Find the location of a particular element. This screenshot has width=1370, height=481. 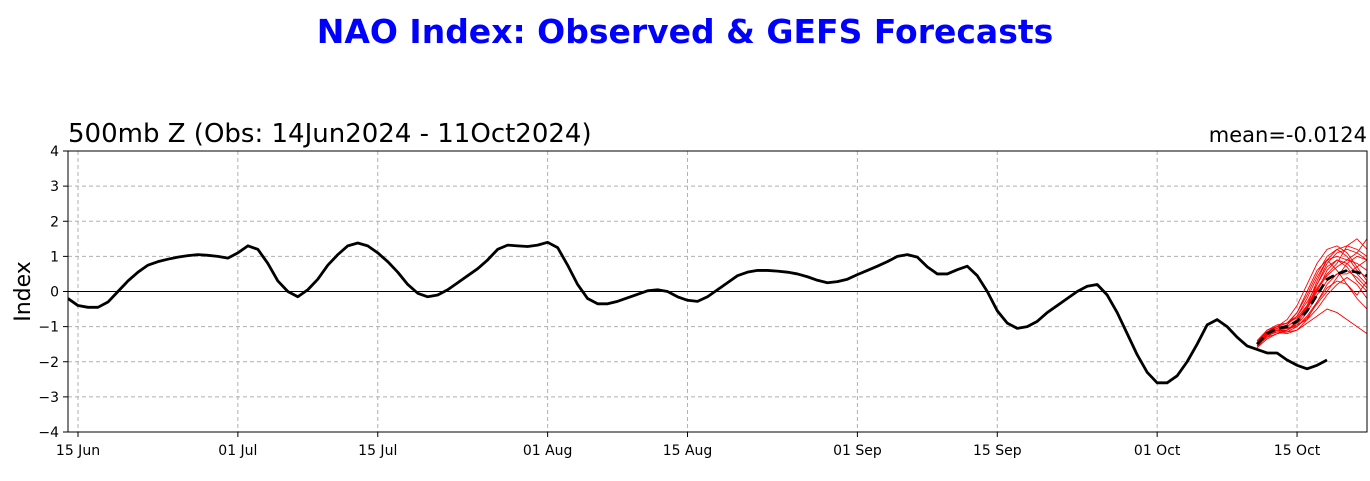

x-tick-label: 15 Jun is located at coordinates (78, 451).